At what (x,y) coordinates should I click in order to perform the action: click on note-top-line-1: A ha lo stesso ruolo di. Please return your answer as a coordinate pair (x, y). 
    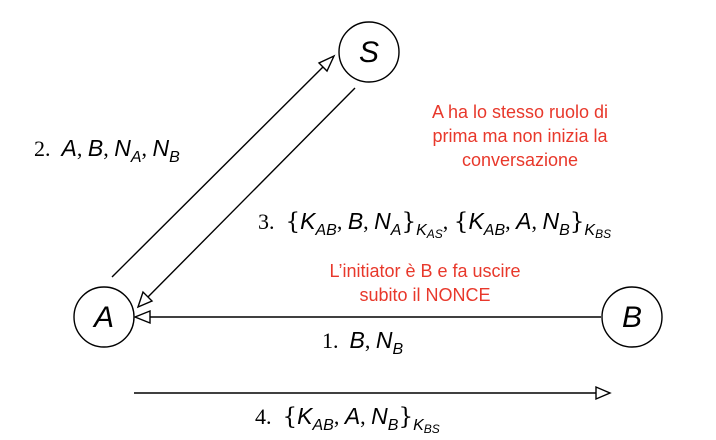
    Looking at the image, I should click on (520, 112).